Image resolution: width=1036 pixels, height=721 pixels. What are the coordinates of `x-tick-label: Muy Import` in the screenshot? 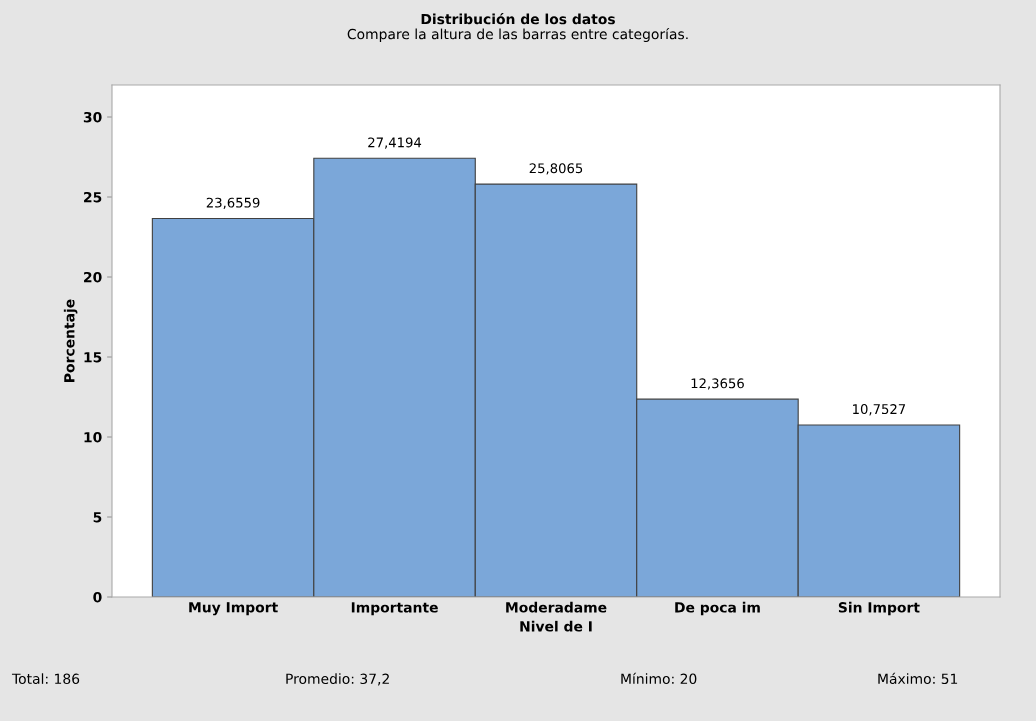 It's located at (233, 609).